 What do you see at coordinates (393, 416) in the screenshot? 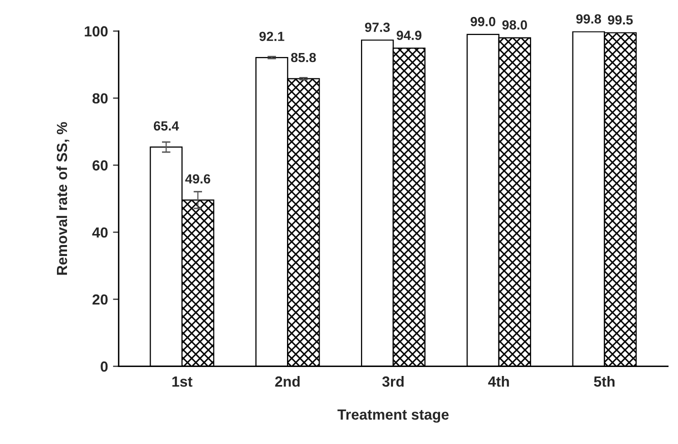
I see `x-axis-title: Treatment stage` at bounding box center [393, 416].